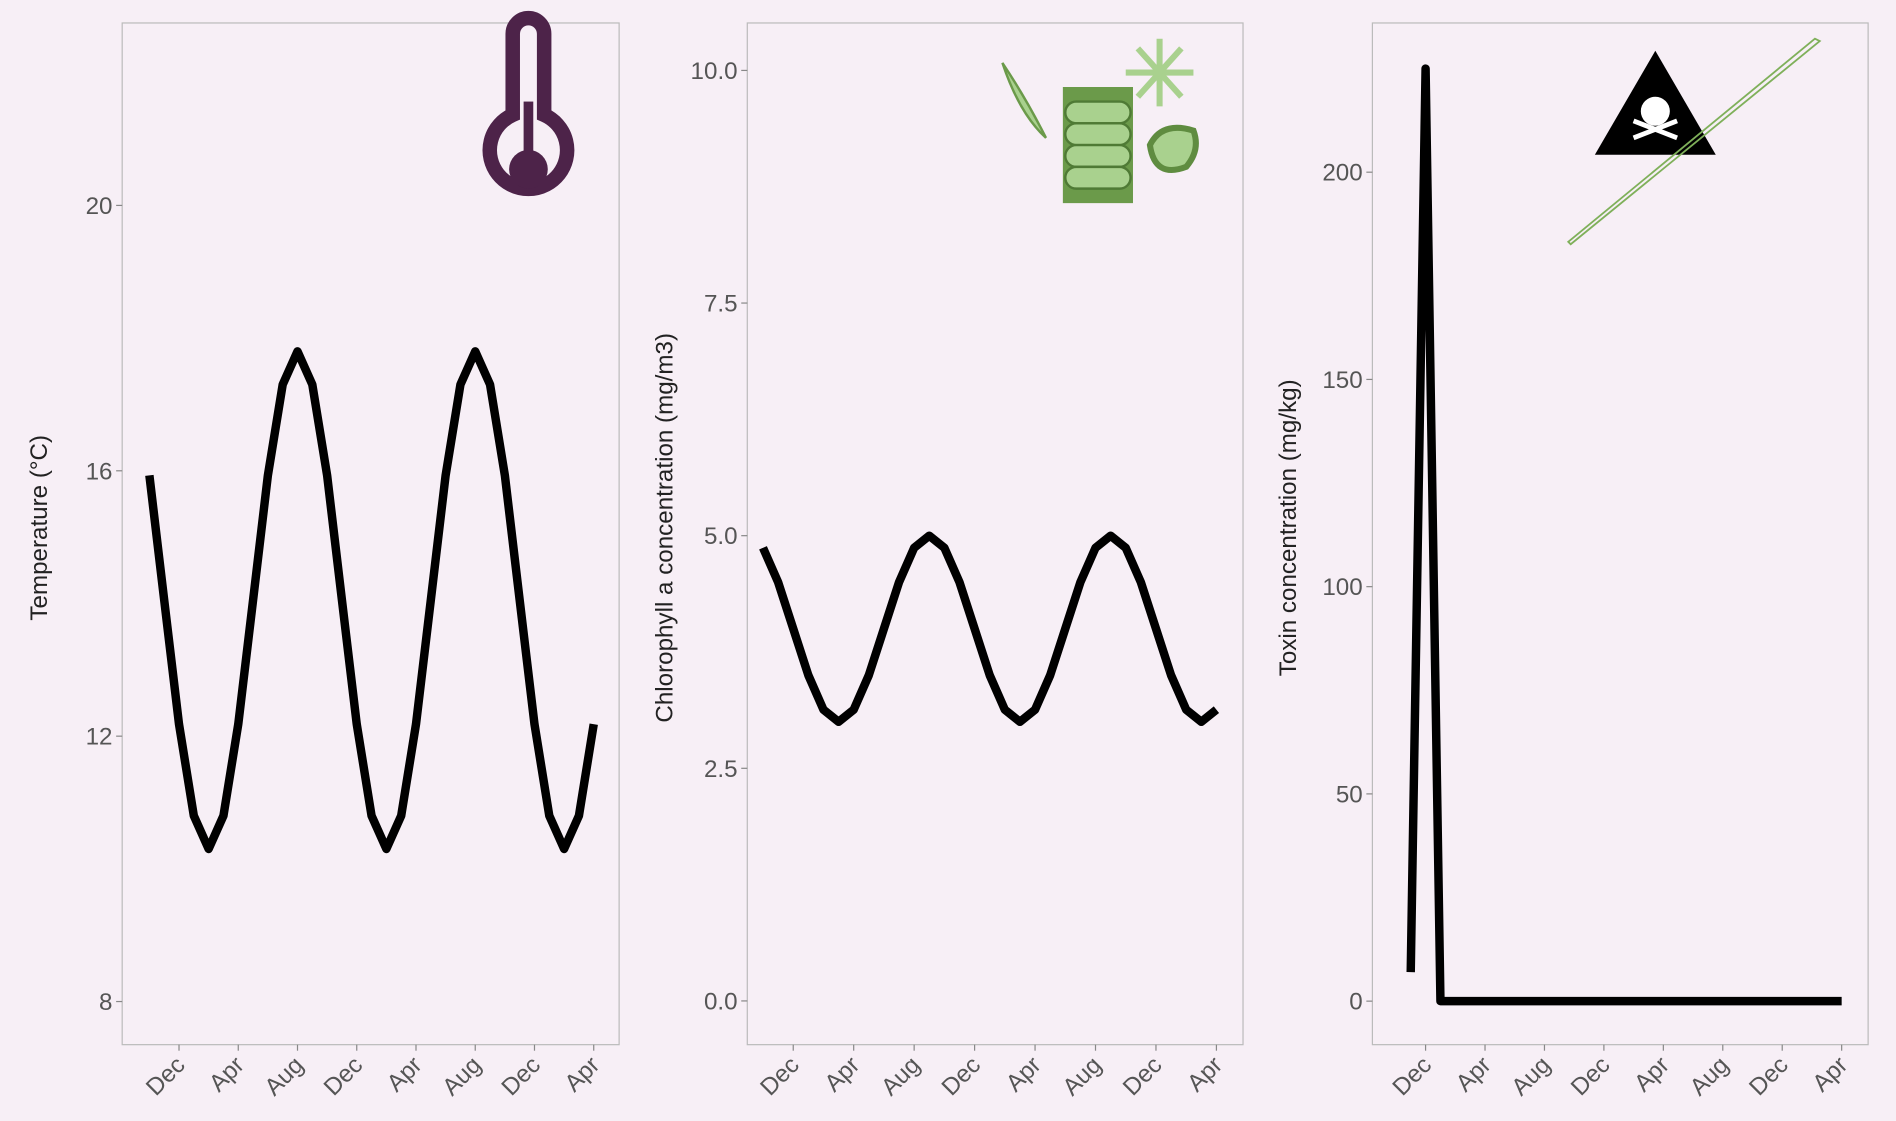 The width and height of the screenshot is (1896, 1121). I want to click on y-tick-label: 8, so click(105, 1002).